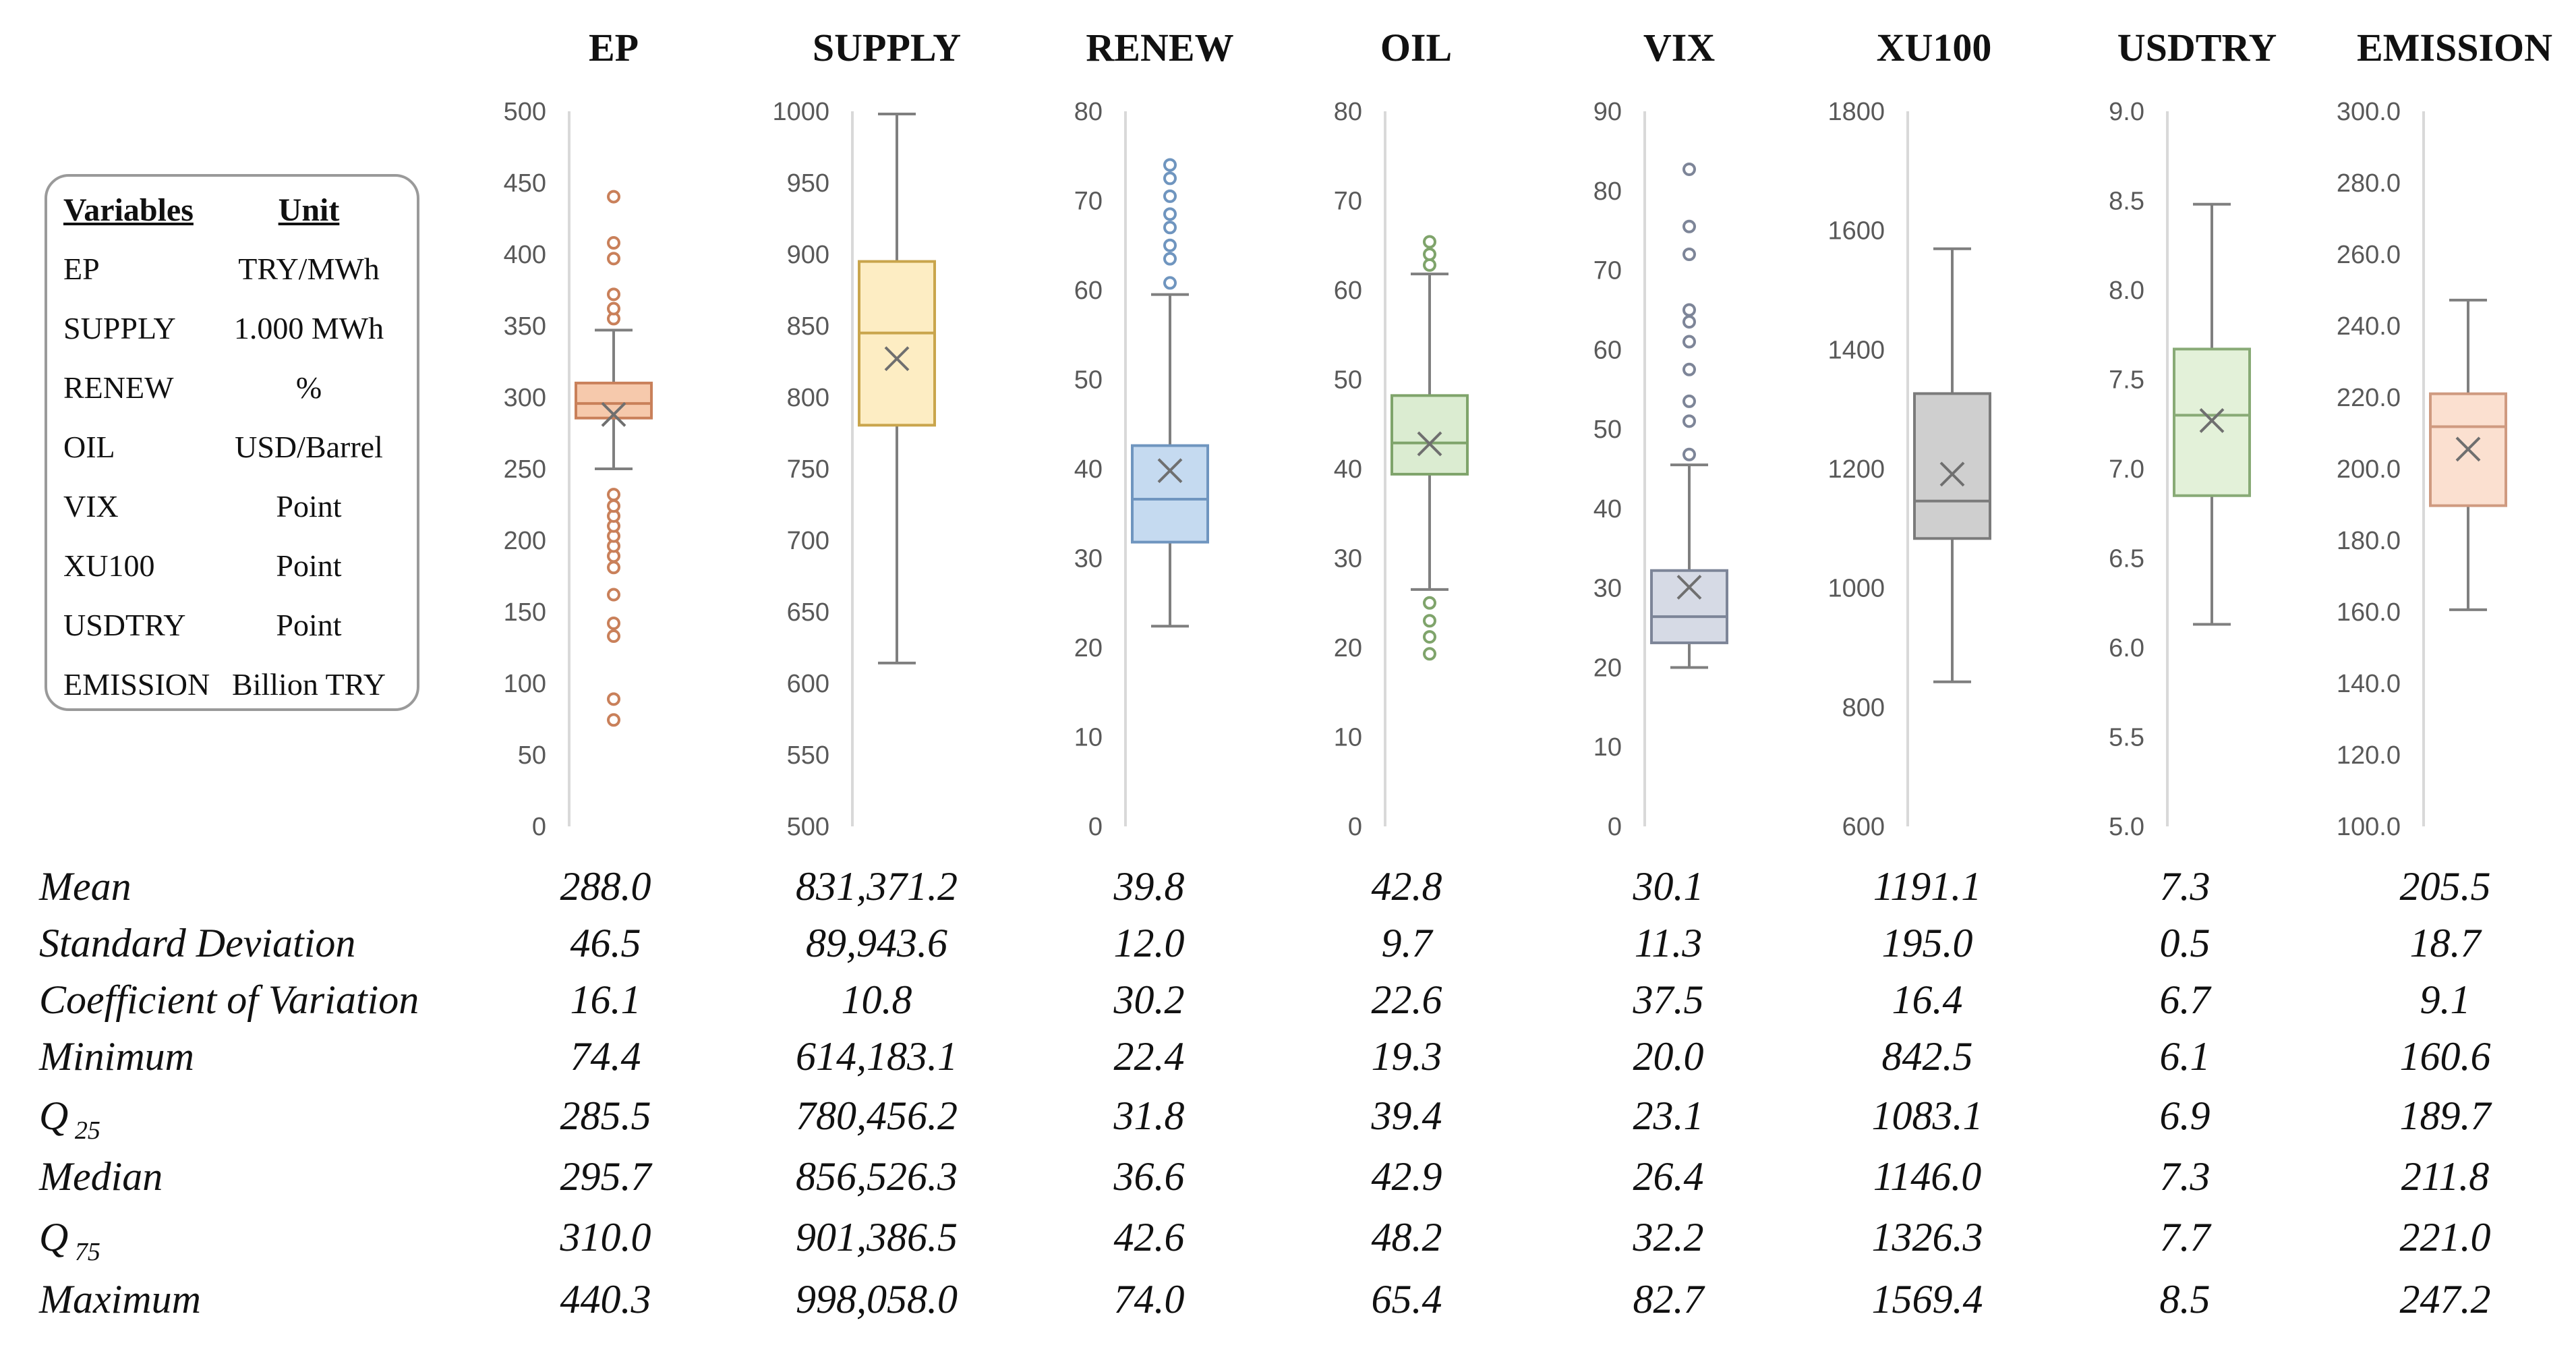 The width and height of the screenshot is (2576, 1364). I want to click on tick-label-renew: 50, so click(1088, 380).